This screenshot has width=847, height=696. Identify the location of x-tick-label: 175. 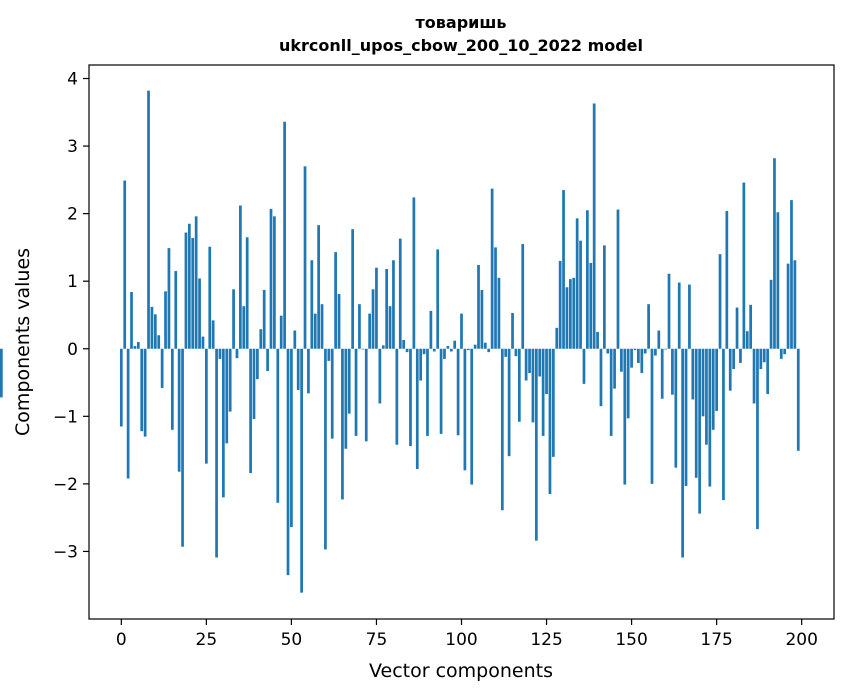
(716, 640).